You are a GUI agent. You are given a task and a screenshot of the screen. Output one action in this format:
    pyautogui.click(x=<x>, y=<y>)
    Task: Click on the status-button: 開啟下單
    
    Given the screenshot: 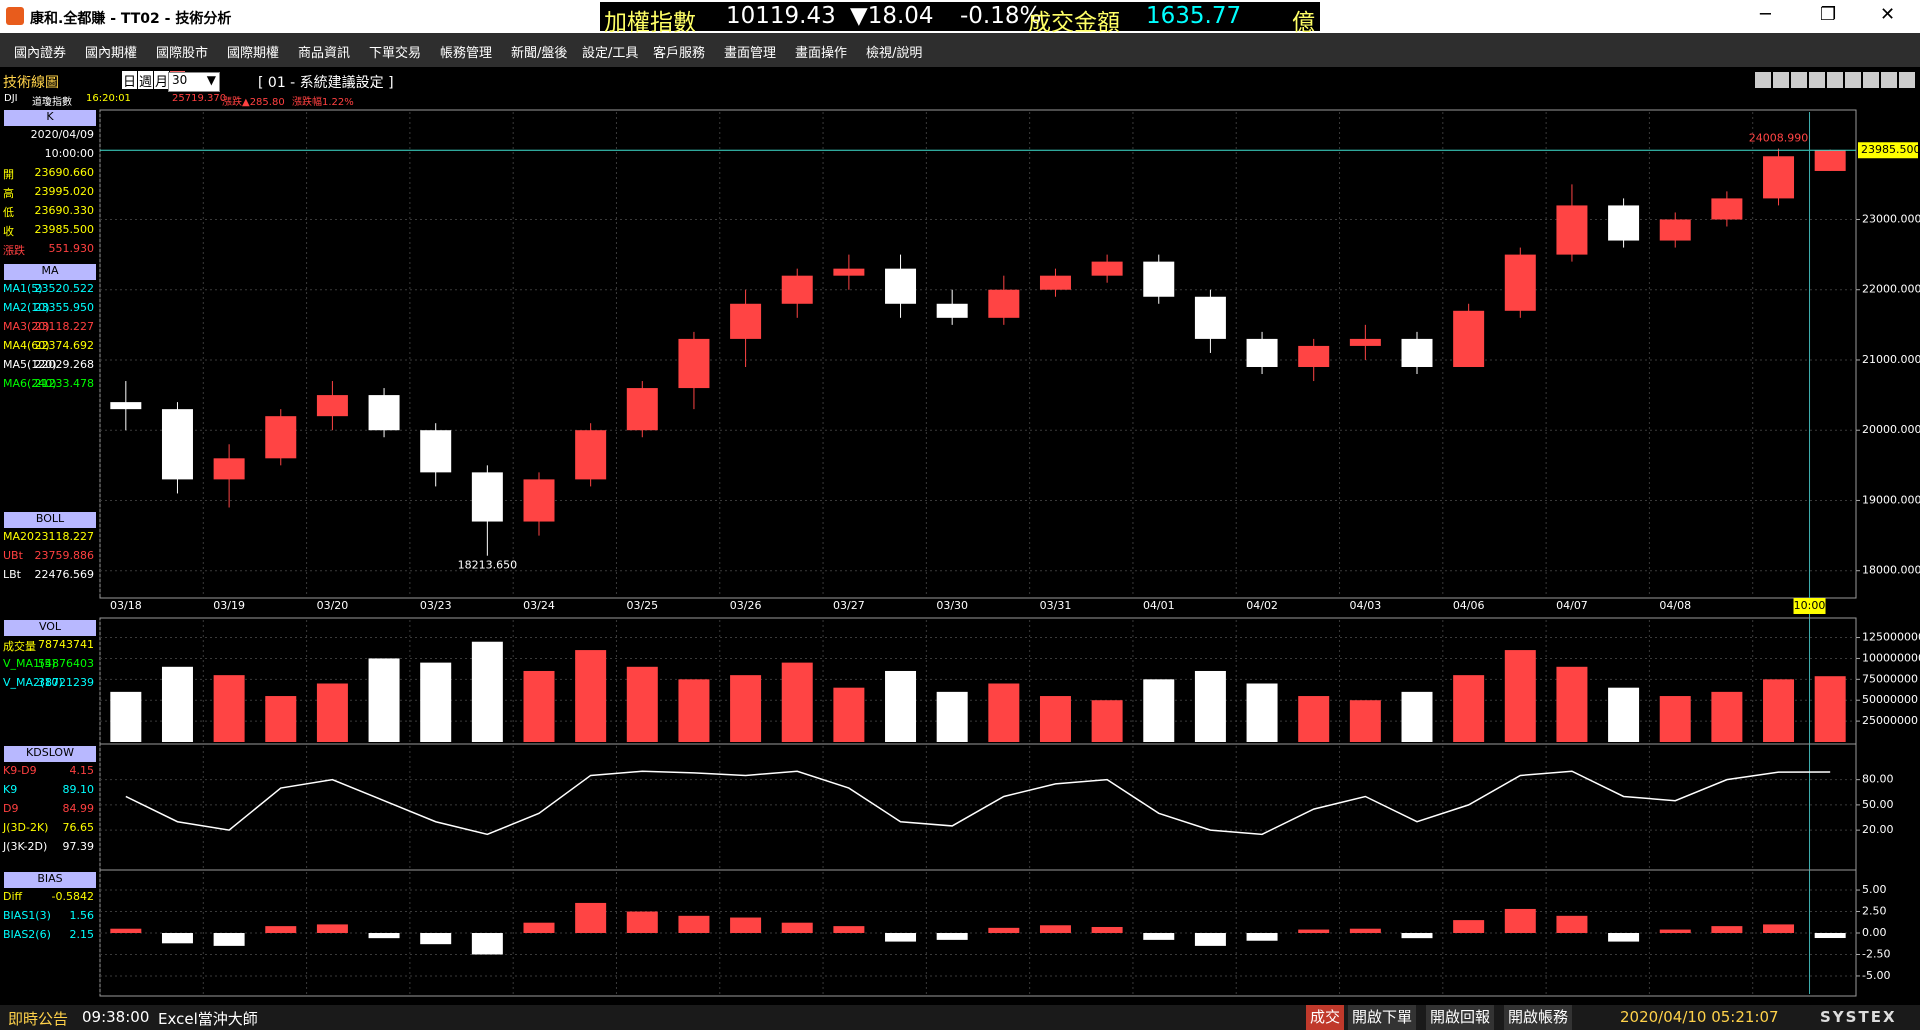 What is the action you would take?
    pyautogui.click(x=1382, y=1017)
    